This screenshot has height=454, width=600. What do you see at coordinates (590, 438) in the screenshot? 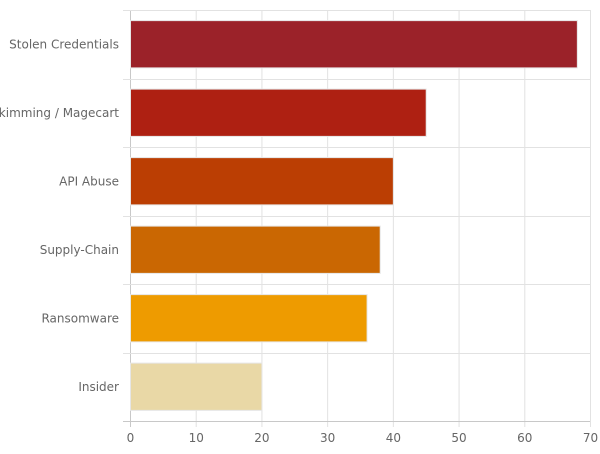
I see `x-tick-label: 70` at bounding box center [590, 438].